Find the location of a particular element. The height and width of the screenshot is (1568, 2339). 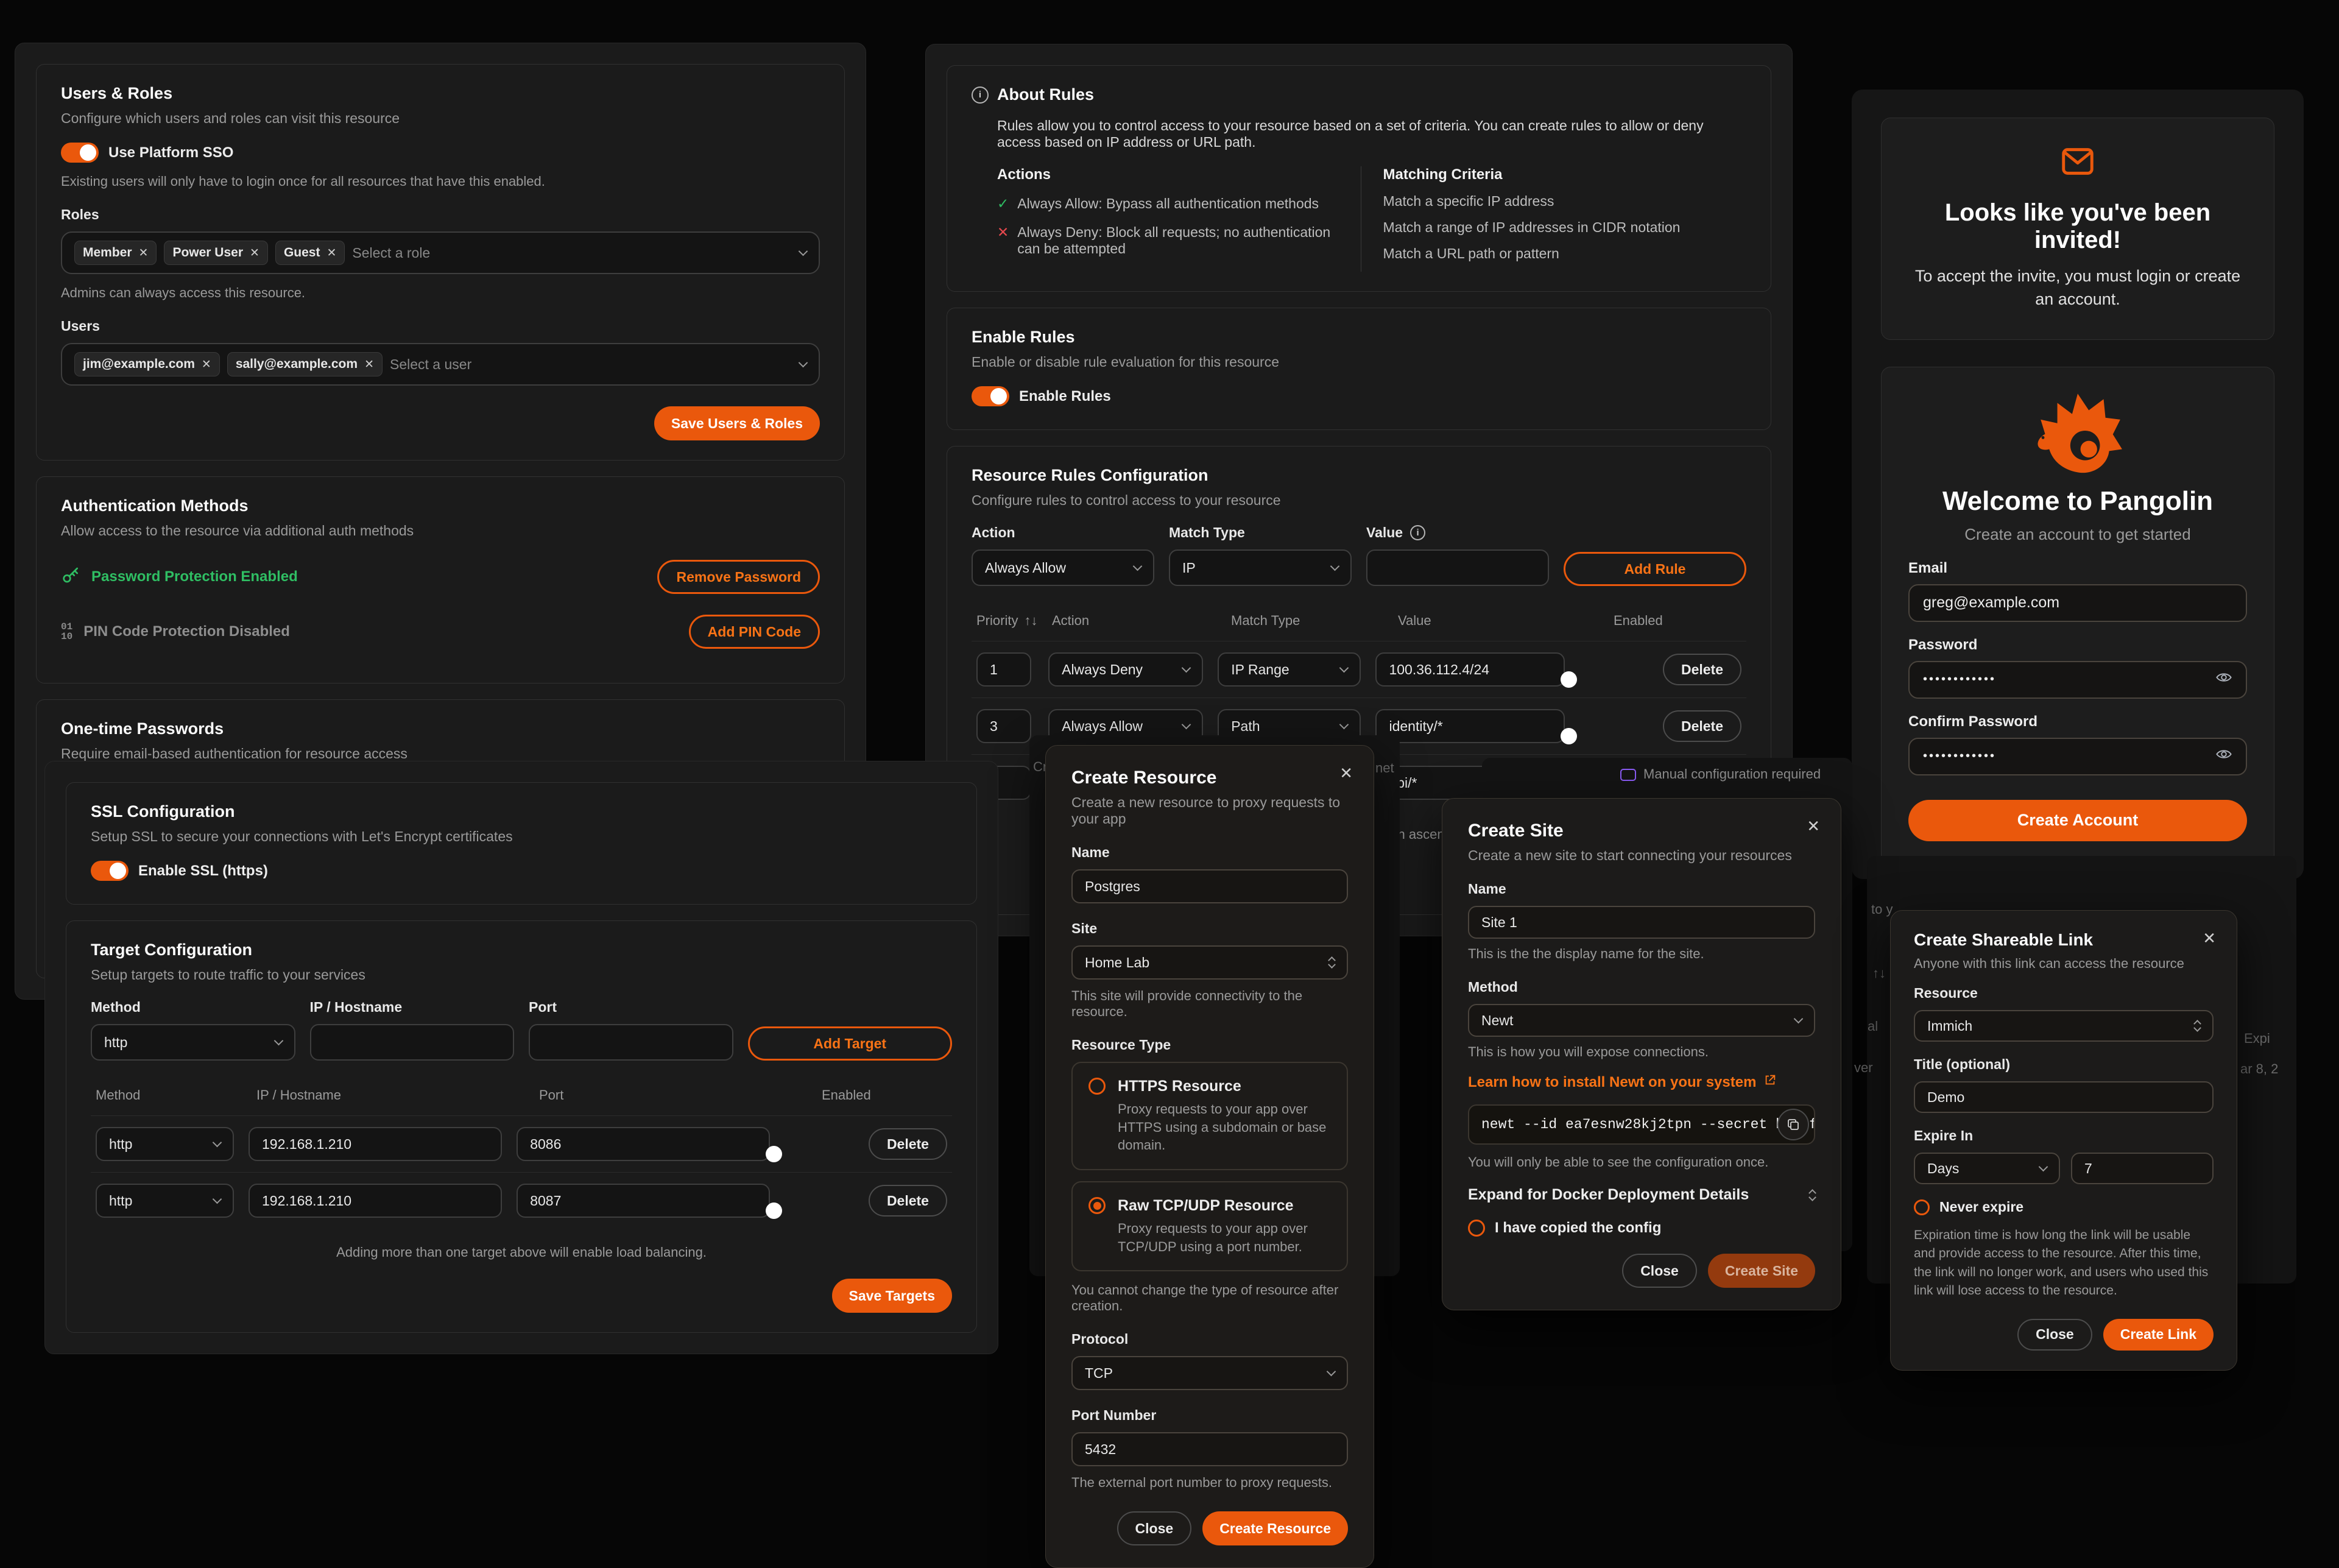

create-resource-button: Create Resource is located at coordinates (1275, 1528).